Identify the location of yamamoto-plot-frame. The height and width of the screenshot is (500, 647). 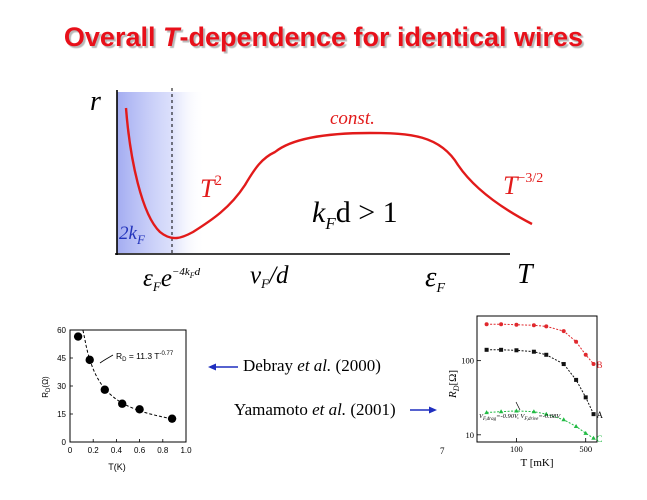
(537, 379).